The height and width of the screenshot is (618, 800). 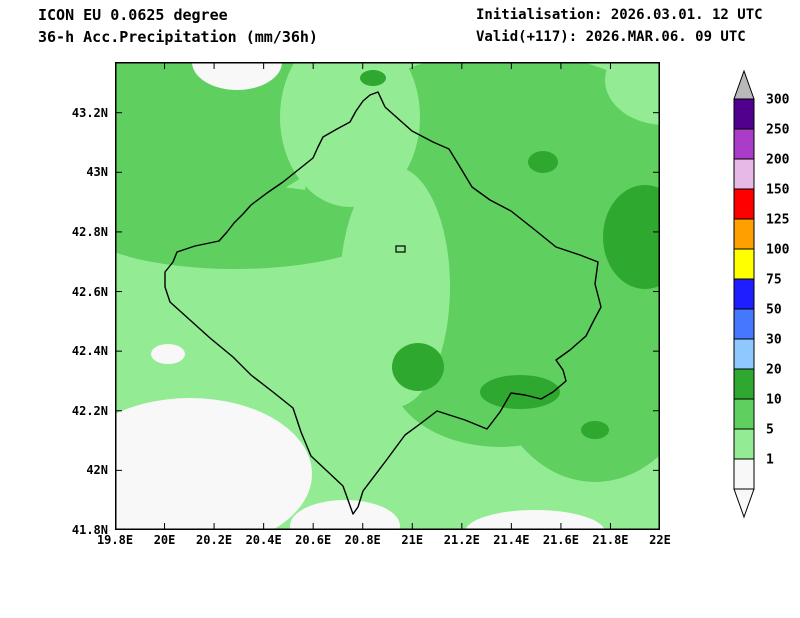 I want to click on x-tick-label: 21.2E, so click(x=461, y=540).